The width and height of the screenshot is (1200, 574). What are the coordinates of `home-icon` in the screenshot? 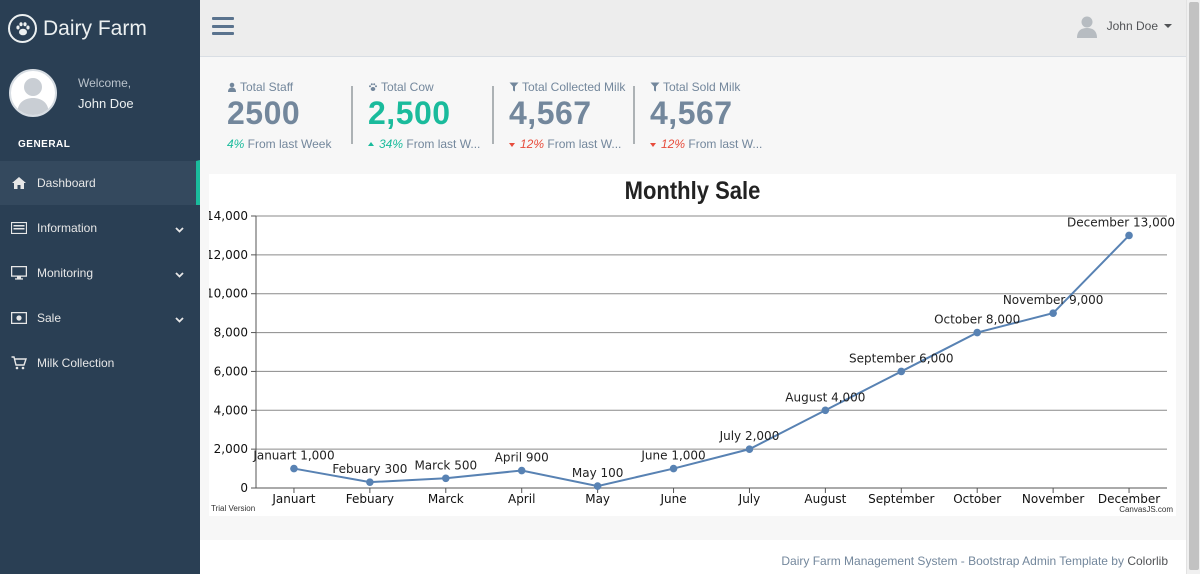 It's located at (19, 183).